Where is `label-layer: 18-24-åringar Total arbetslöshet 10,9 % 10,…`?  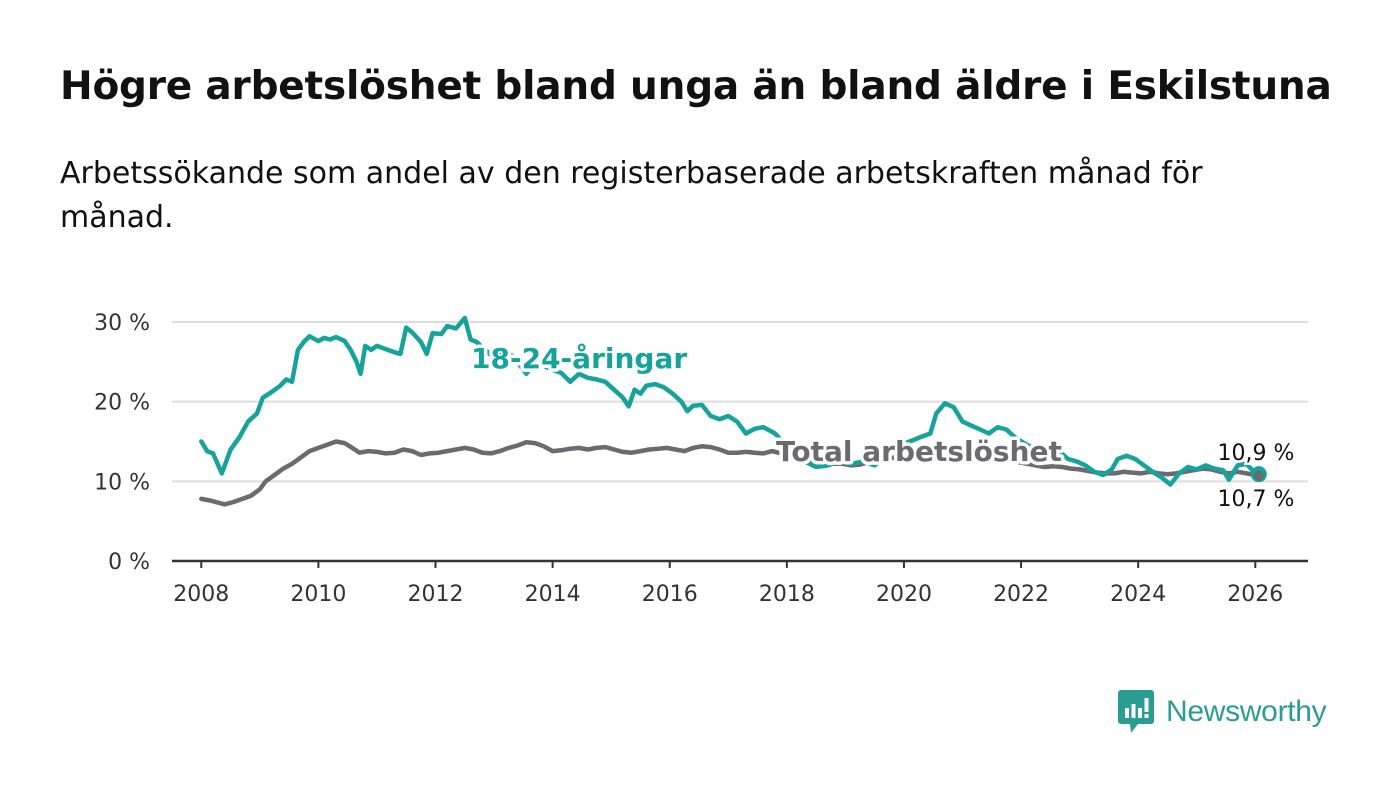
label-layer: 18-24-åringar Total arbetslöshet 10,9 % 10,… is located at coordinates (882, 427).